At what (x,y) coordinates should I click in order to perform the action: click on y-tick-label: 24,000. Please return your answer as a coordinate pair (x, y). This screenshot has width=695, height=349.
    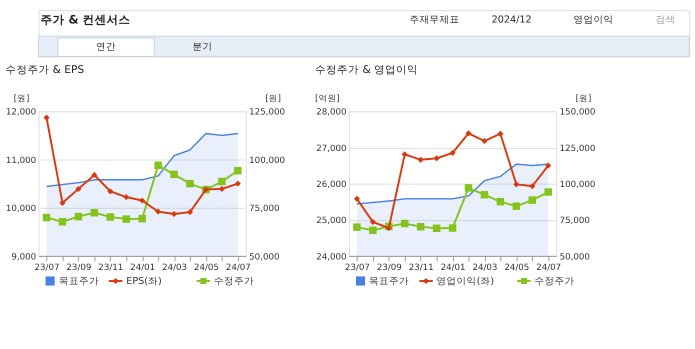
    Looking at the image, I should click on (331, 257).